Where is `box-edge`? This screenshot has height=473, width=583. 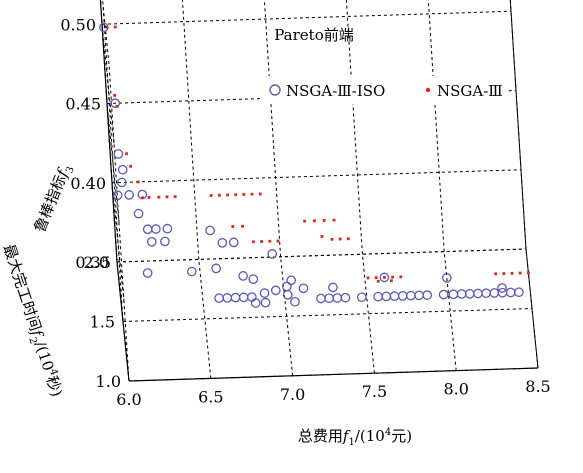 box-edge is located at coordinates (518, 125).